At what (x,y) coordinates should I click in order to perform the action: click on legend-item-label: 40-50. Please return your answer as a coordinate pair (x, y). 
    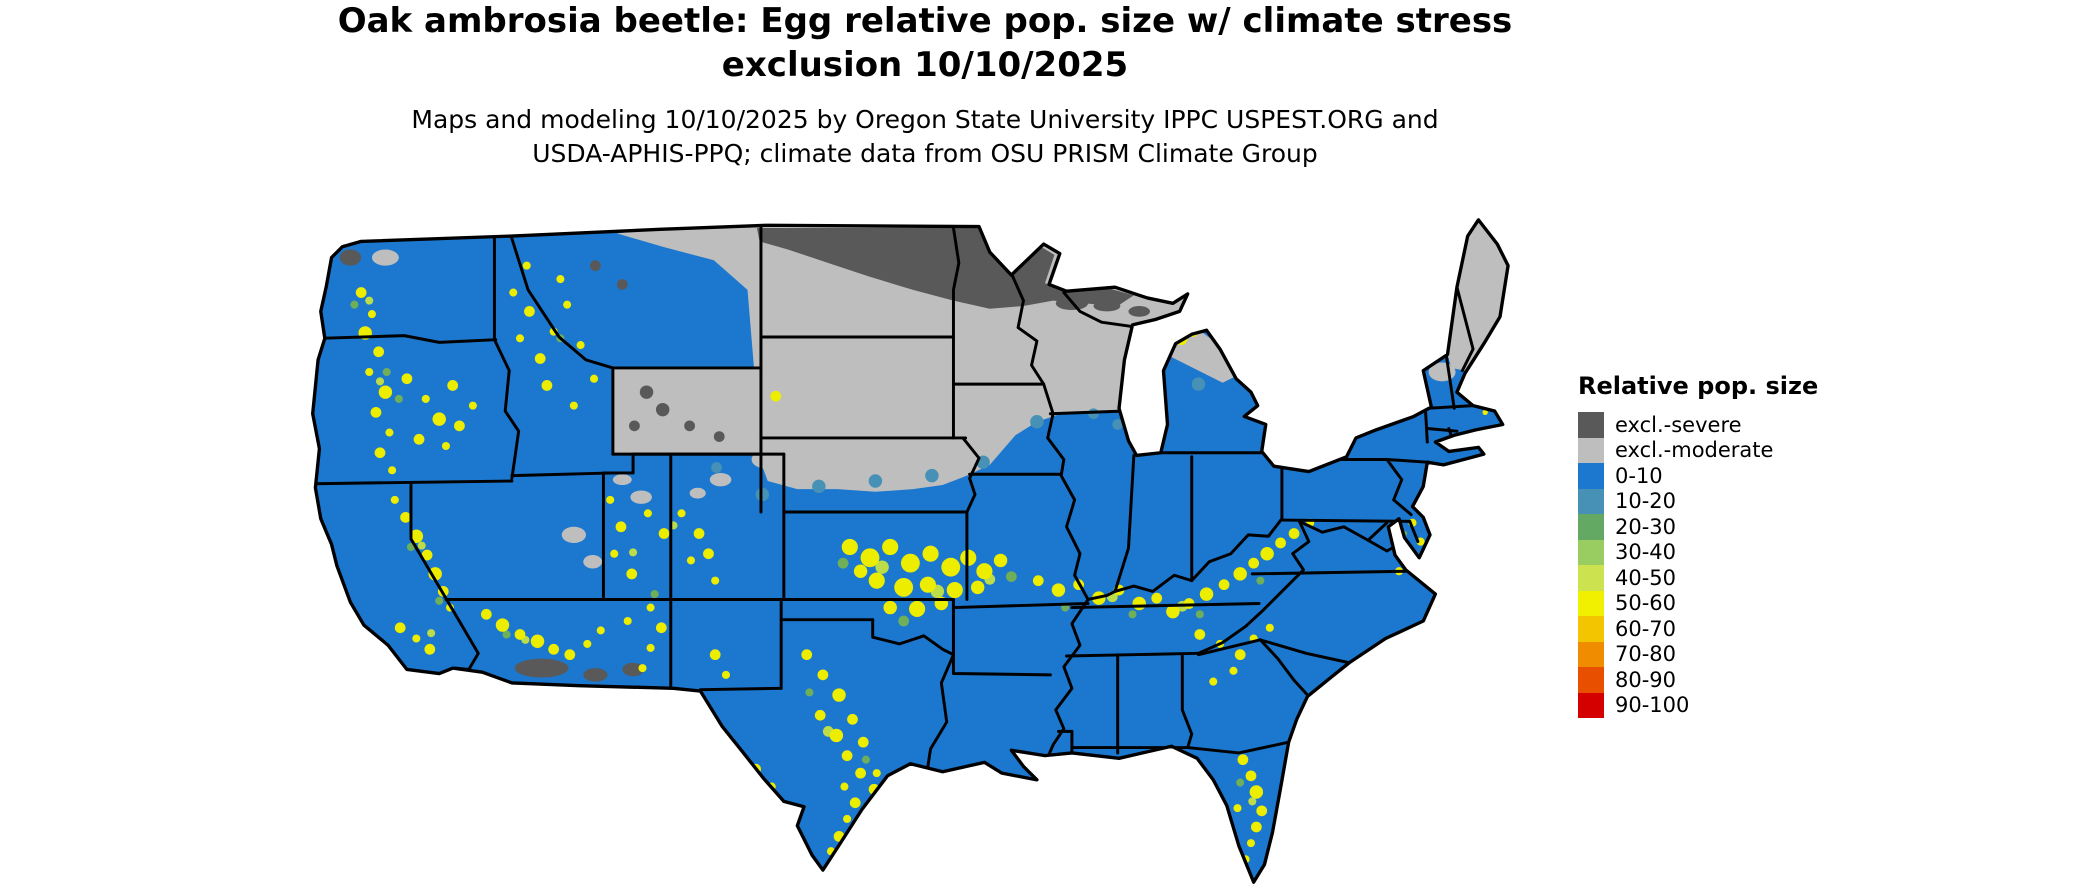
    Looking at the image, I should click on (1646, 577).